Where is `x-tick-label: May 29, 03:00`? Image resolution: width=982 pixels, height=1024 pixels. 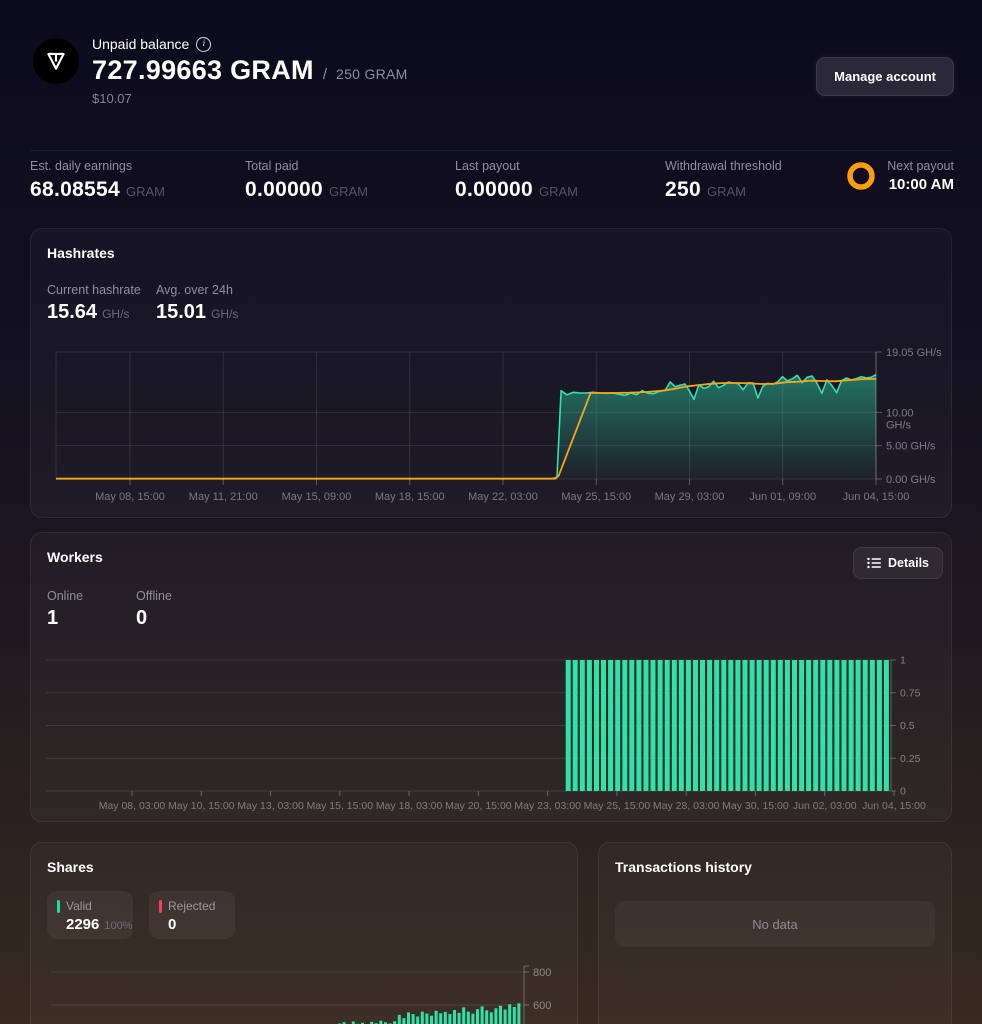 x-tick-label: May 29, 03:00 is located at coordinates (690, 497).